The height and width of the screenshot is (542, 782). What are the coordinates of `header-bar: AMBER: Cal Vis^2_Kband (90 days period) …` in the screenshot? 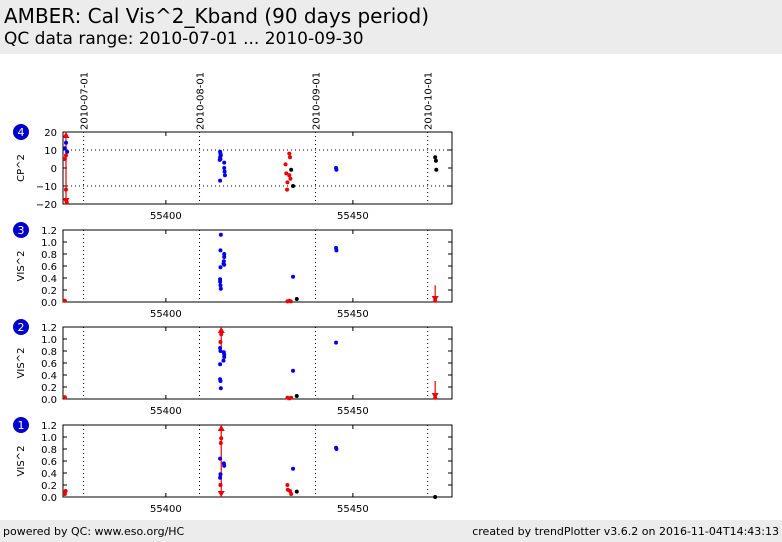 It's located at (391, 27).